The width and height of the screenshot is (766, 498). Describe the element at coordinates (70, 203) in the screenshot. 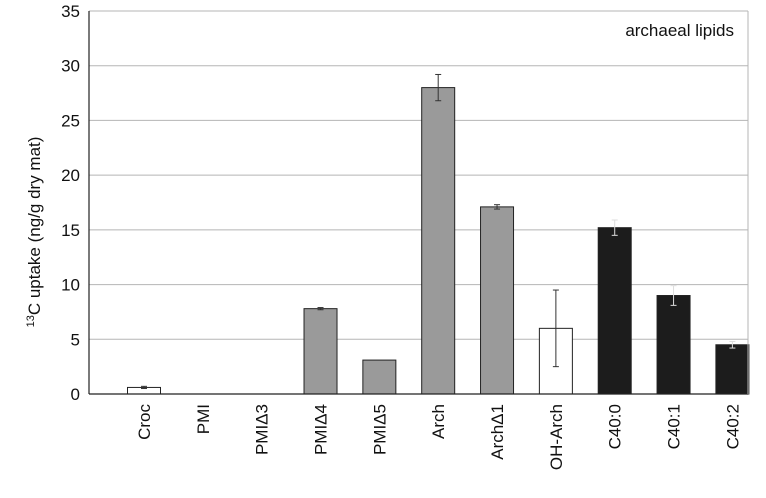

I see `y-tick-labels: 0 5 10 15 20 25 30 35` at that location.